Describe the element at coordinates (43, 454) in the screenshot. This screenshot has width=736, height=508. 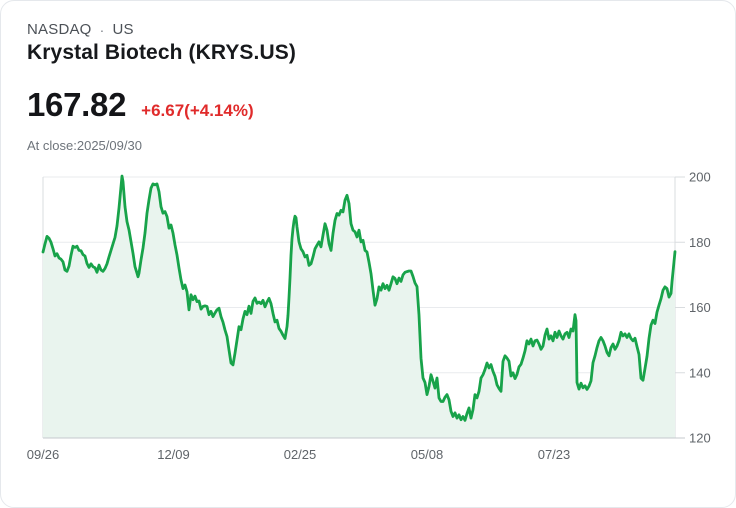
I see `svg-text: 09/26` at that location.